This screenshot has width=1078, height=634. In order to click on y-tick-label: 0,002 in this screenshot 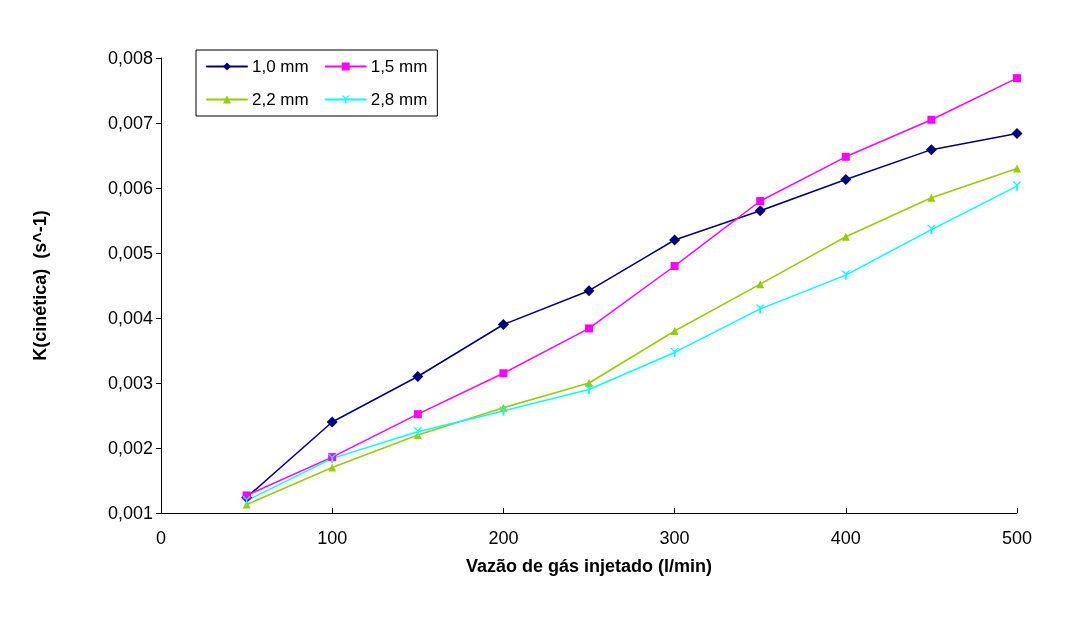, I will do `click(130, 448)`.